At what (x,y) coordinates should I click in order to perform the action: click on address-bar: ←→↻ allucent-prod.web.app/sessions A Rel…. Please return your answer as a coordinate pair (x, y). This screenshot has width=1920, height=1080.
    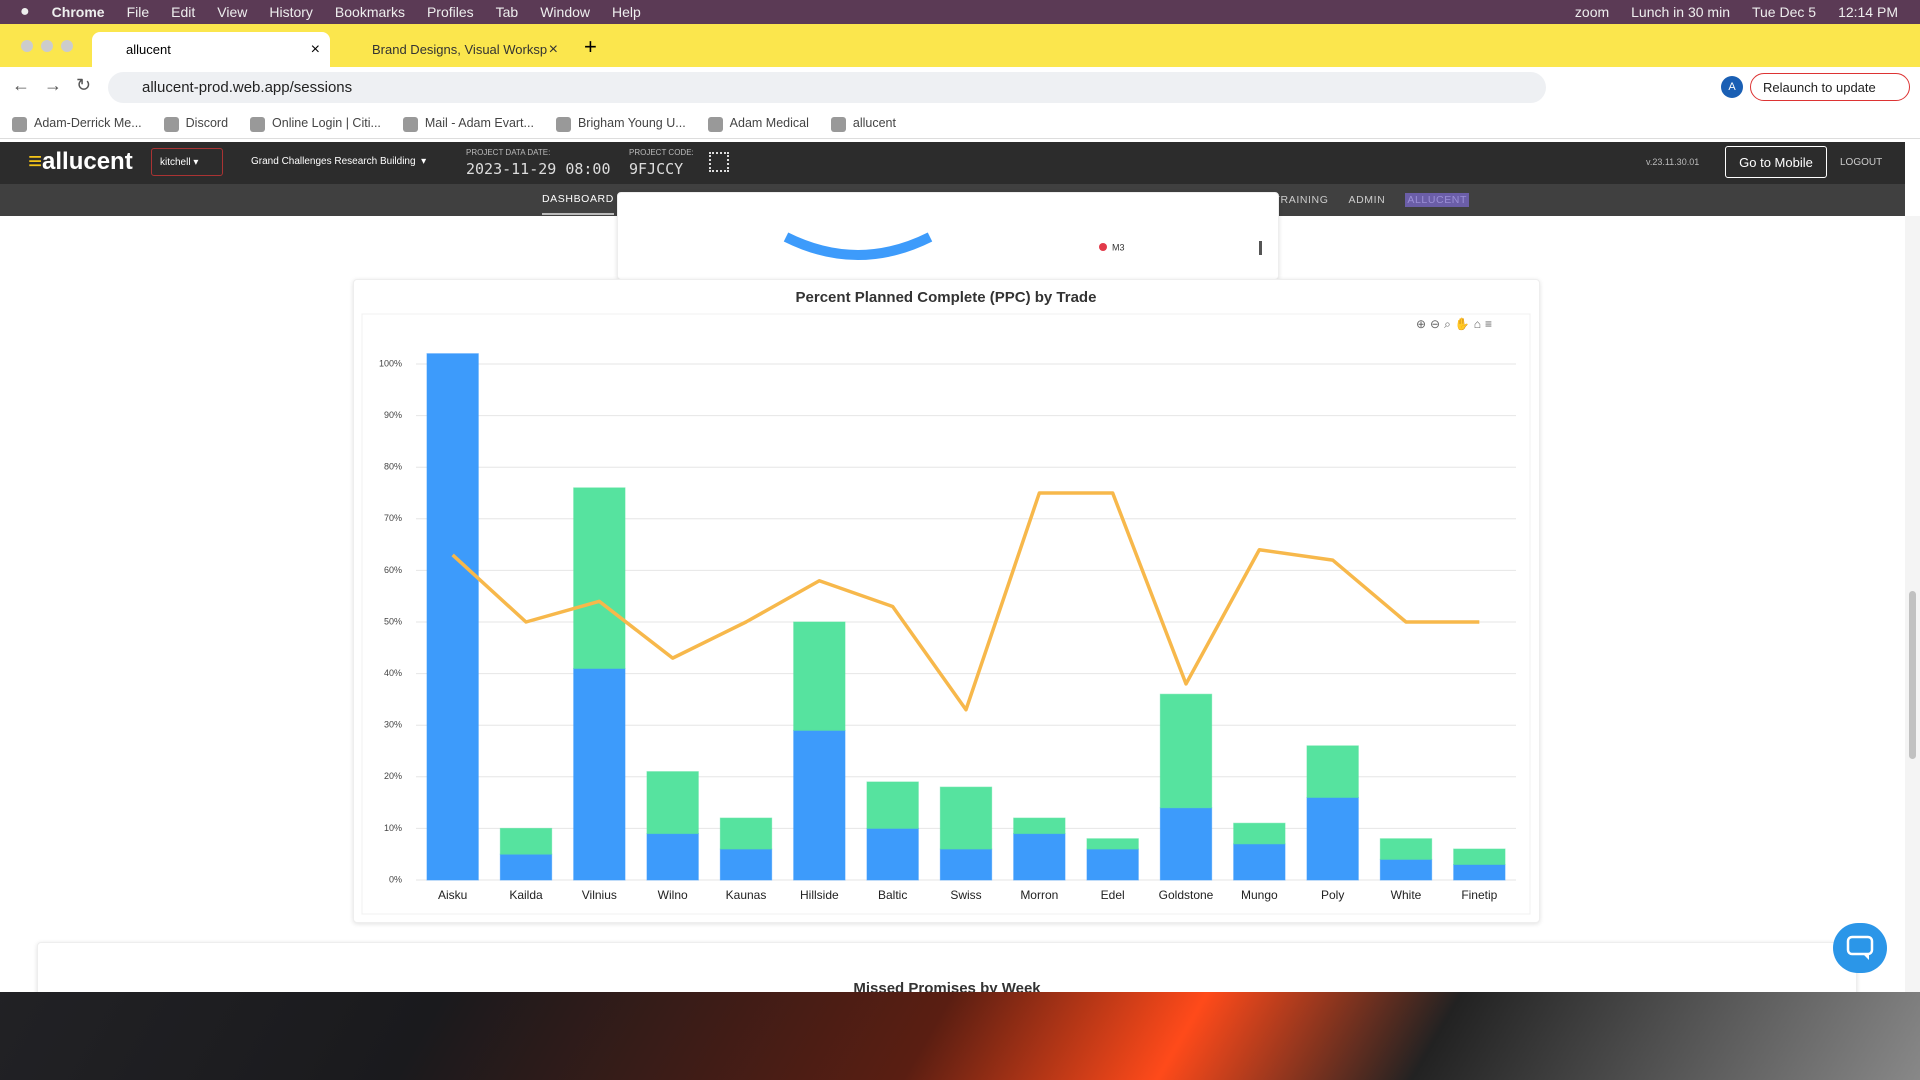
    Looking at the image, I should click on (960, 87).